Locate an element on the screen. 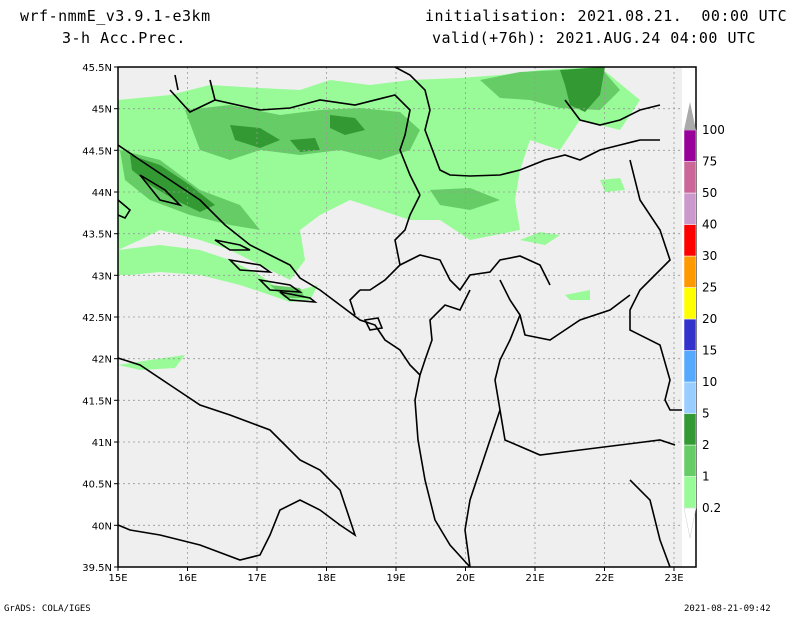 Image resolution: width=800 pixels, height=618 pixels. legend-level-label: 15 is located at coordinates (709, 351).